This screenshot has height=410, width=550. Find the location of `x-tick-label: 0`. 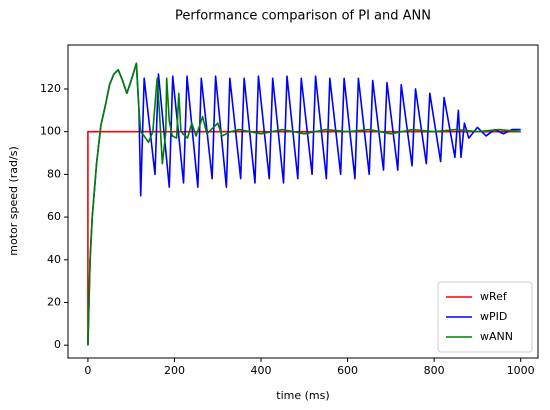

x-tick-label: 0 is located at coordinates (87, 370).